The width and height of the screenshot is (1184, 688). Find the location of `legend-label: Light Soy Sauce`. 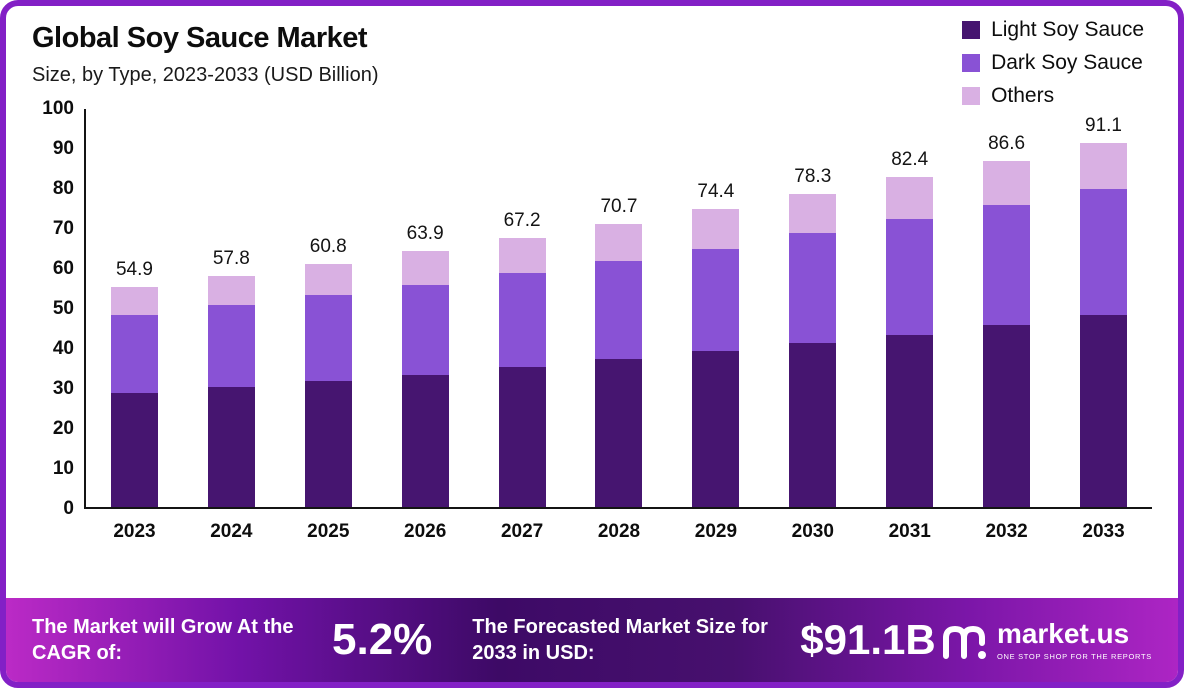

legend-label: Light Soy Sauce is located at coordinates (1067, 29).